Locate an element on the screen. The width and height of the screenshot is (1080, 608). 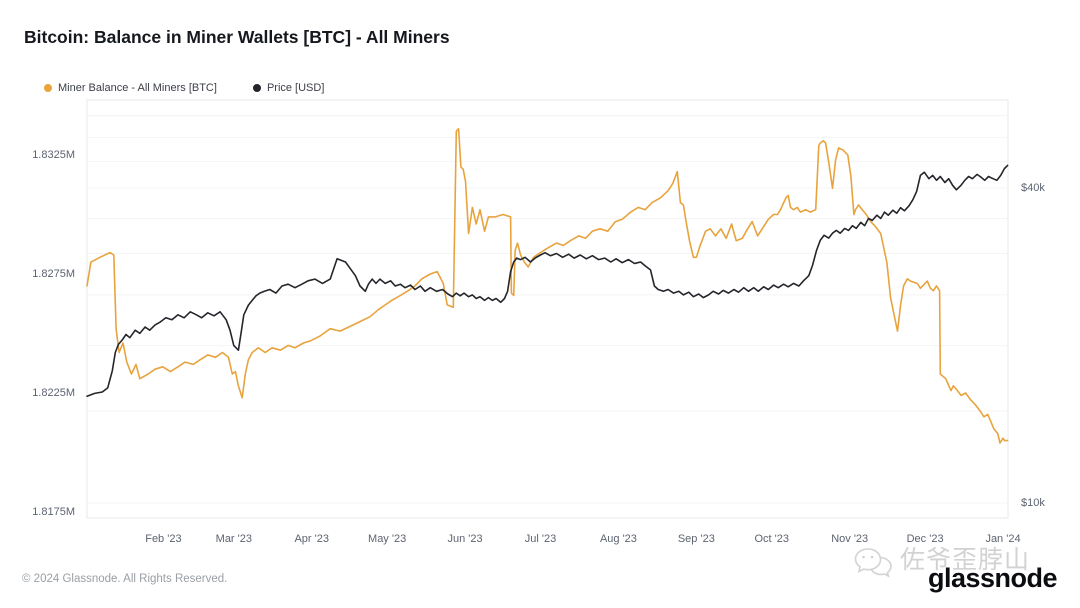
legend-item-price: Price [USD] is located at coordinates (288, 88).